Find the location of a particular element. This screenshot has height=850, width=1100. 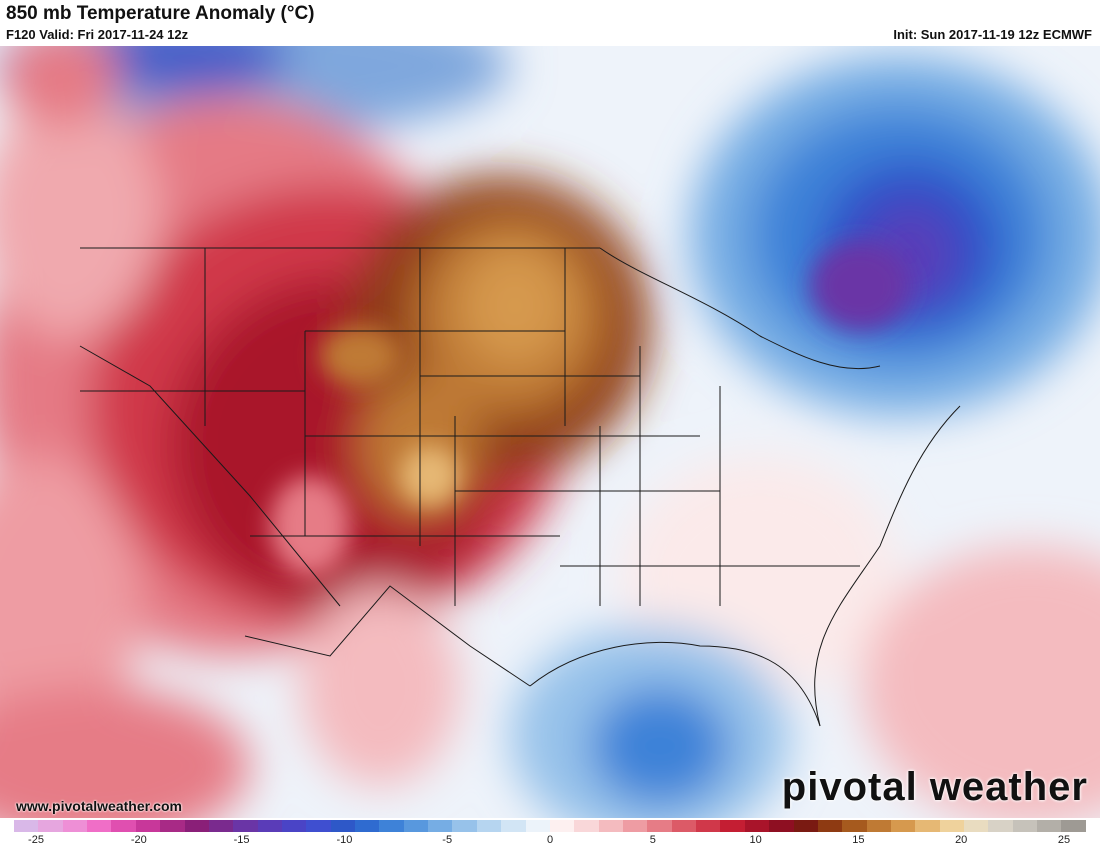

brand-logo: pivotal weather is located at coordinates (934, 787).